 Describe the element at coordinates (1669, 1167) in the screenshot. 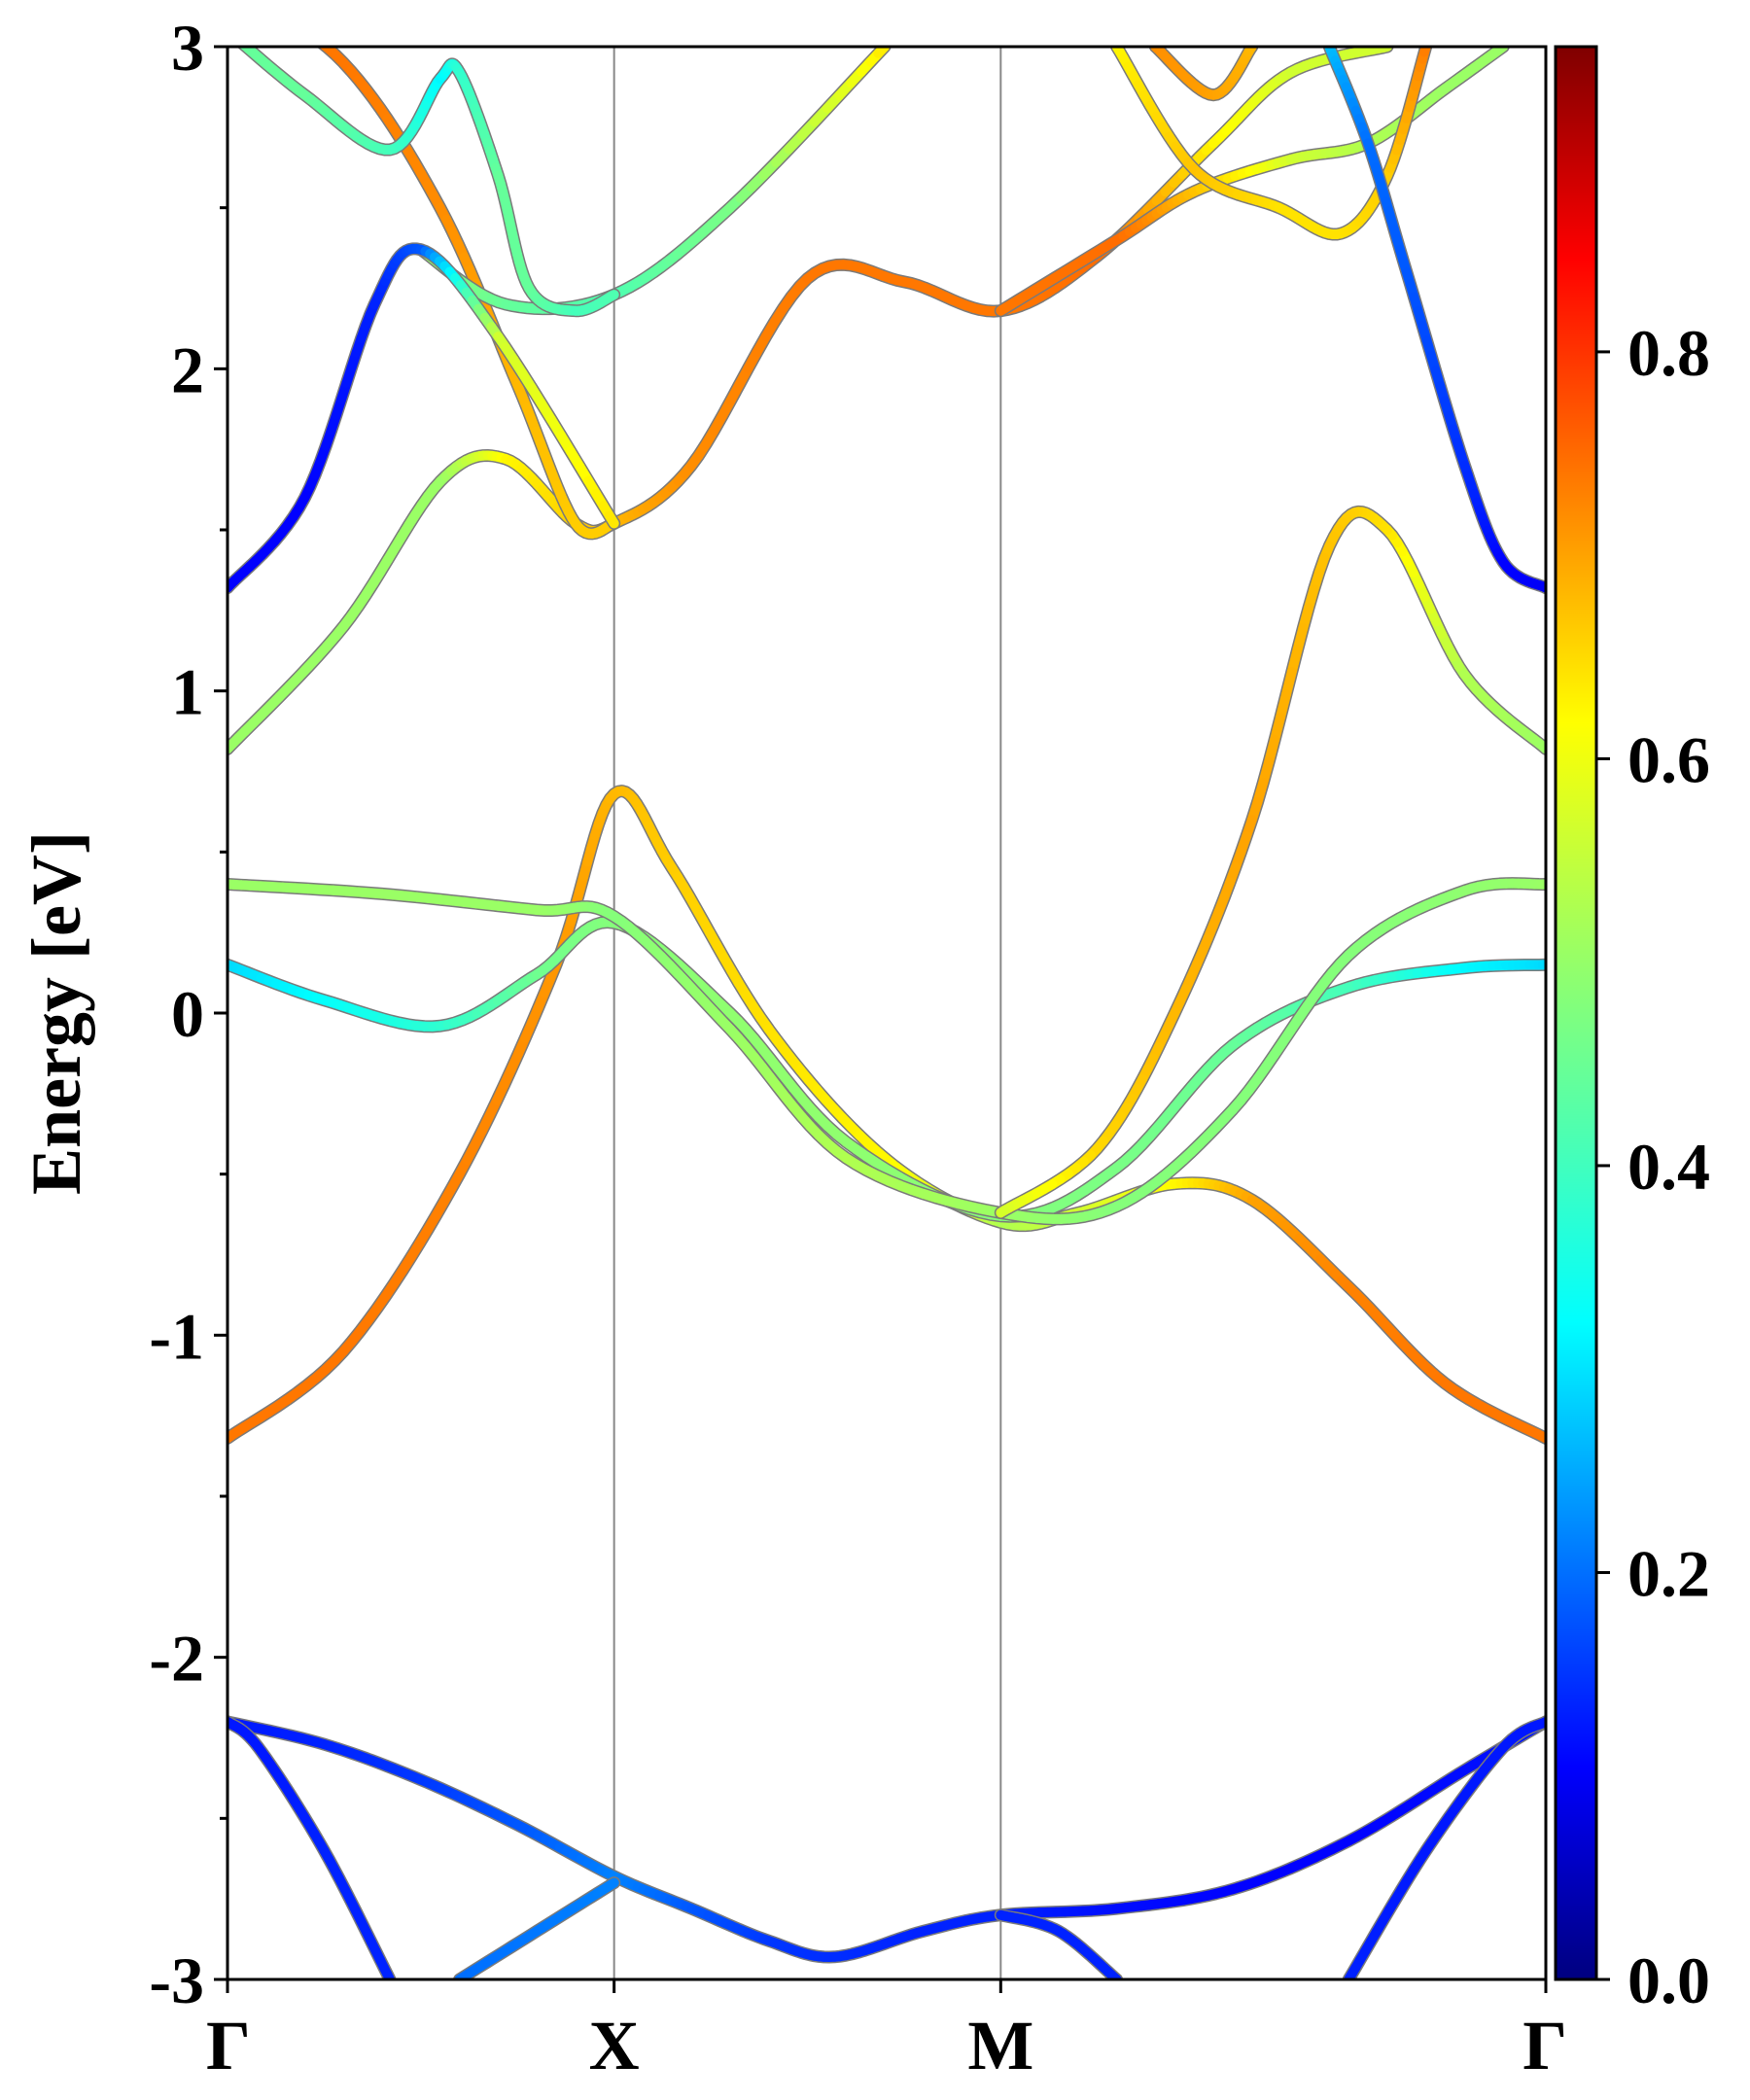

I see `colorbar-tick-label: 0.4` at that location.